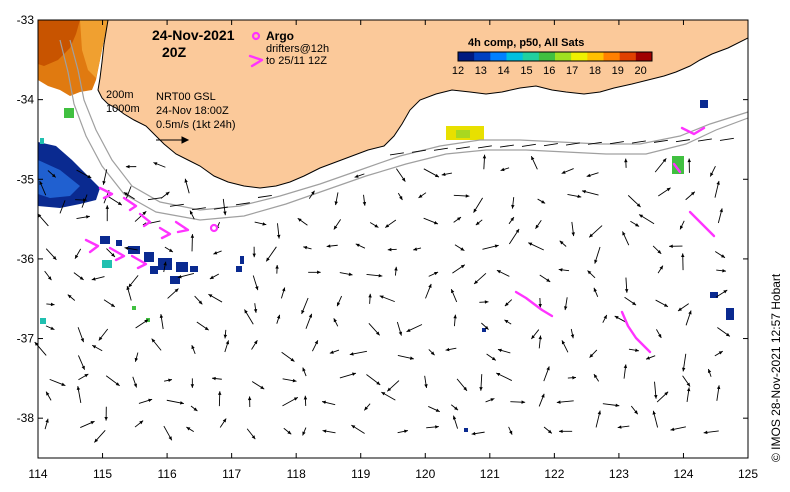  I want to click on colorbar-tick-label: 20, so click(640, 71).